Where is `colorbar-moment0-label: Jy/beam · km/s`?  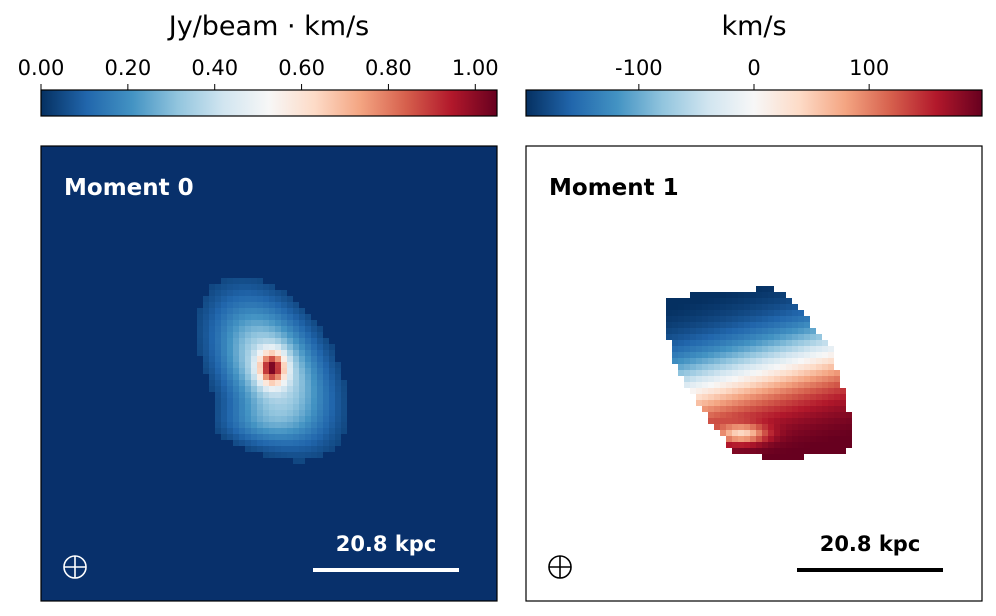
colorbar-moment0-label: Jy/beam · km/s is located at coordinates (268, 26).